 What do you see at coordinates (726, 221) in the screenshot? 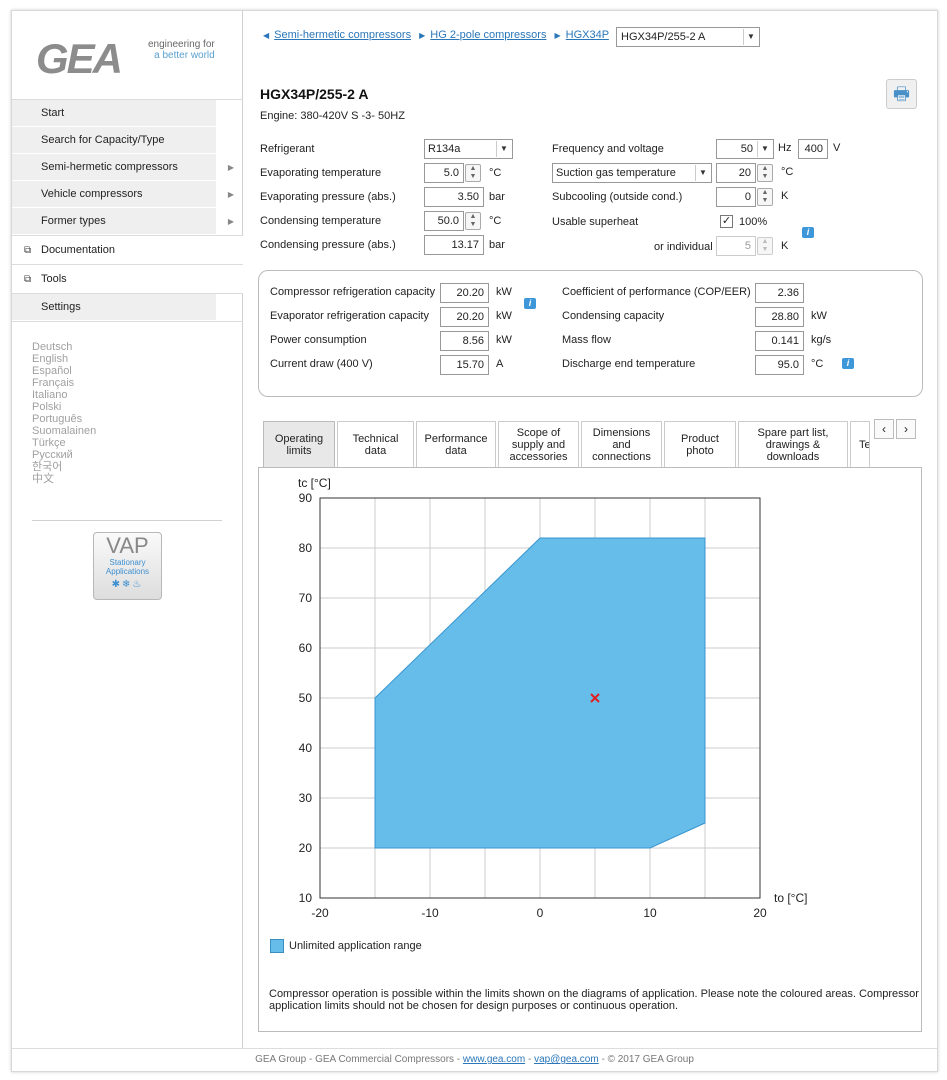
I see `superheat-checkbox: ✓` at bounding box center [726, 221].